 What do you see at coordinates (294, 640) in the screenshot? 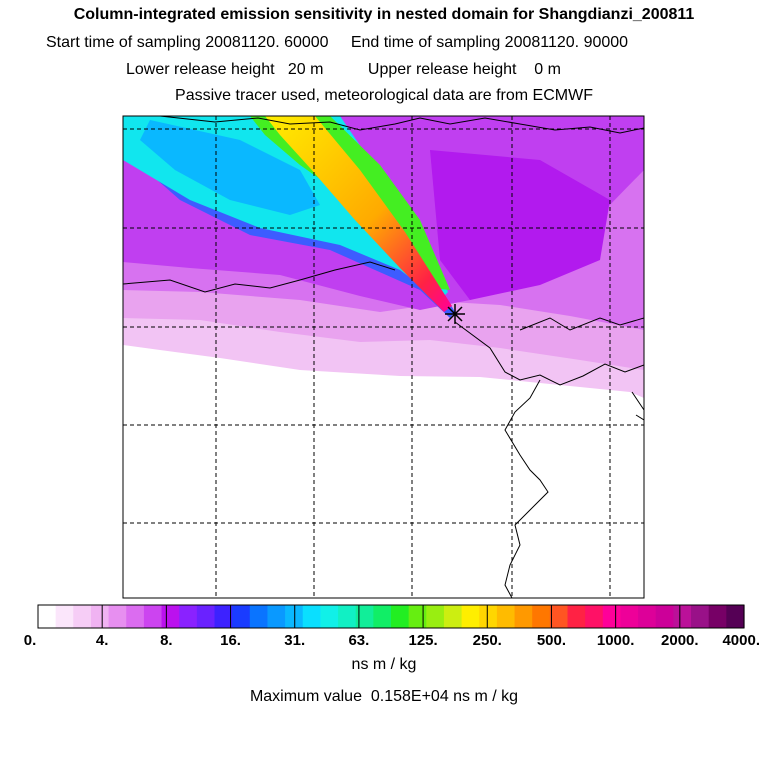
I see `colorbar-tick-label: 31.` at bounding box center [294, 640].